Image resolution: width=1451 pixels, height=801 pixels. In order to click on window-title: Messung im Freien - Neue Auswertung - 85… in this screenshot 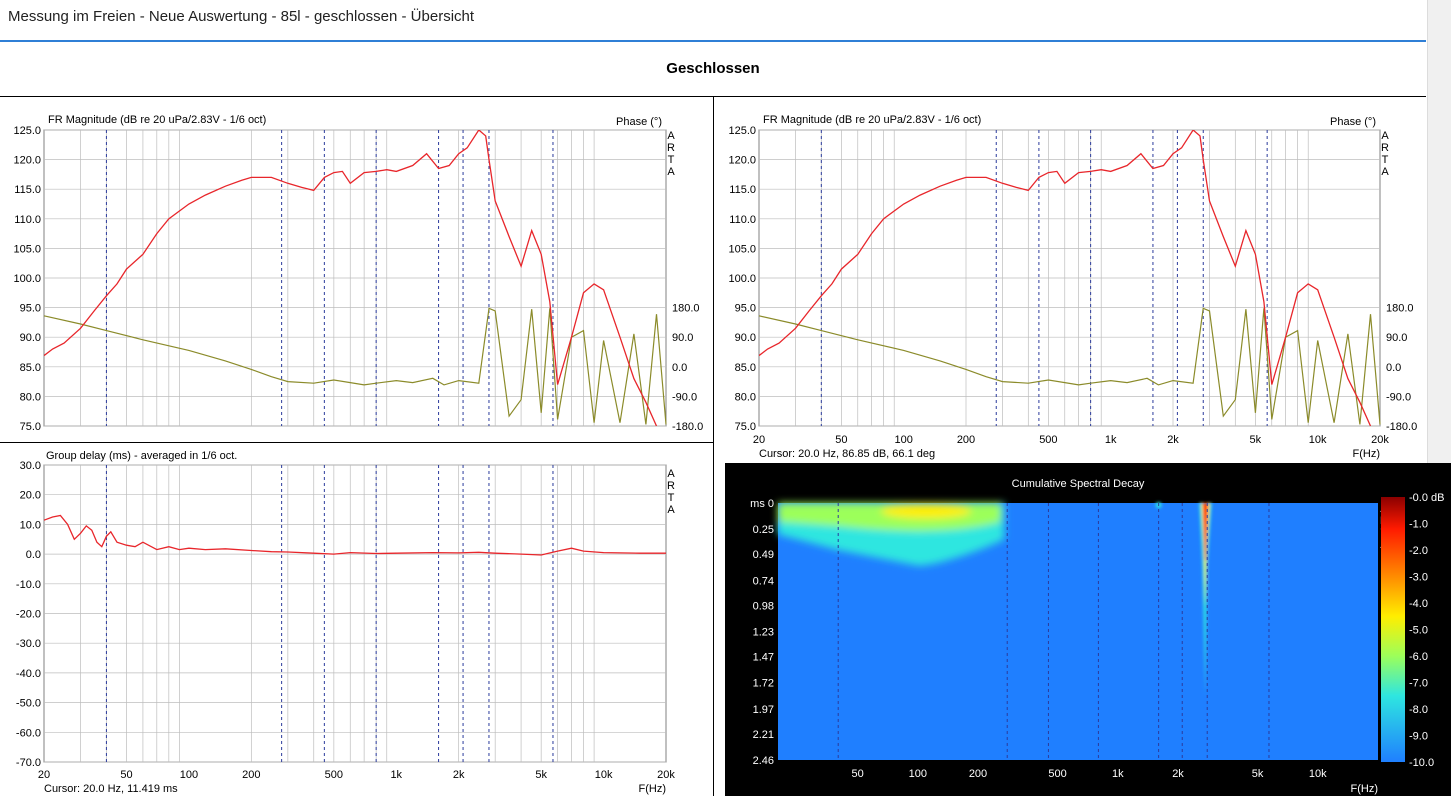, I will do `click(241, 16)`.